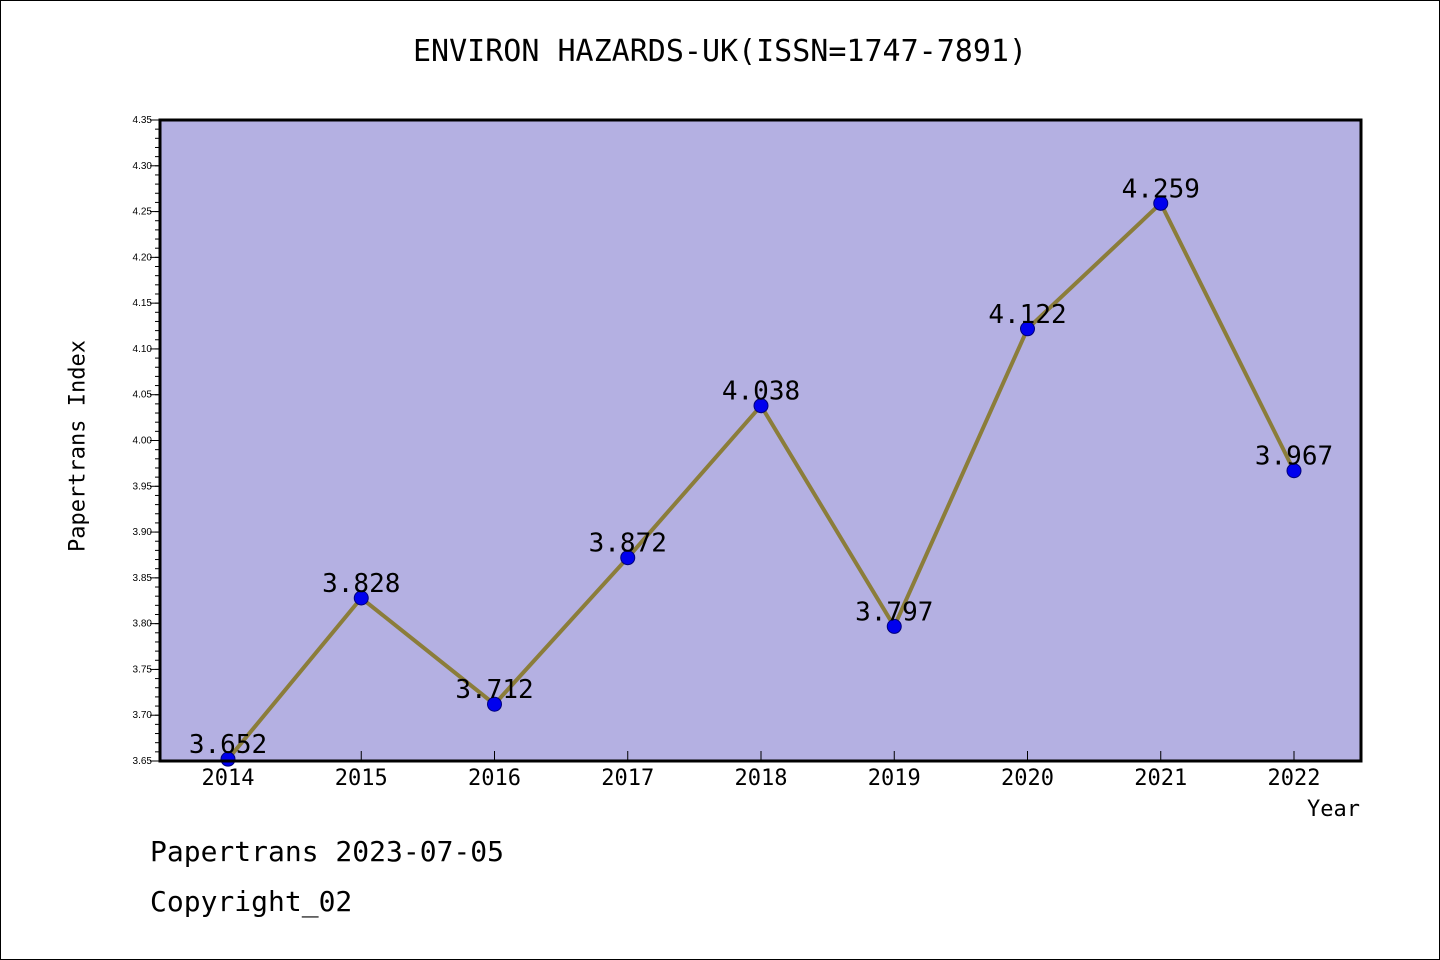 This screenshot has width=1440, height=960. I want to click on x-tick-label: 2016, so click(494, 778).